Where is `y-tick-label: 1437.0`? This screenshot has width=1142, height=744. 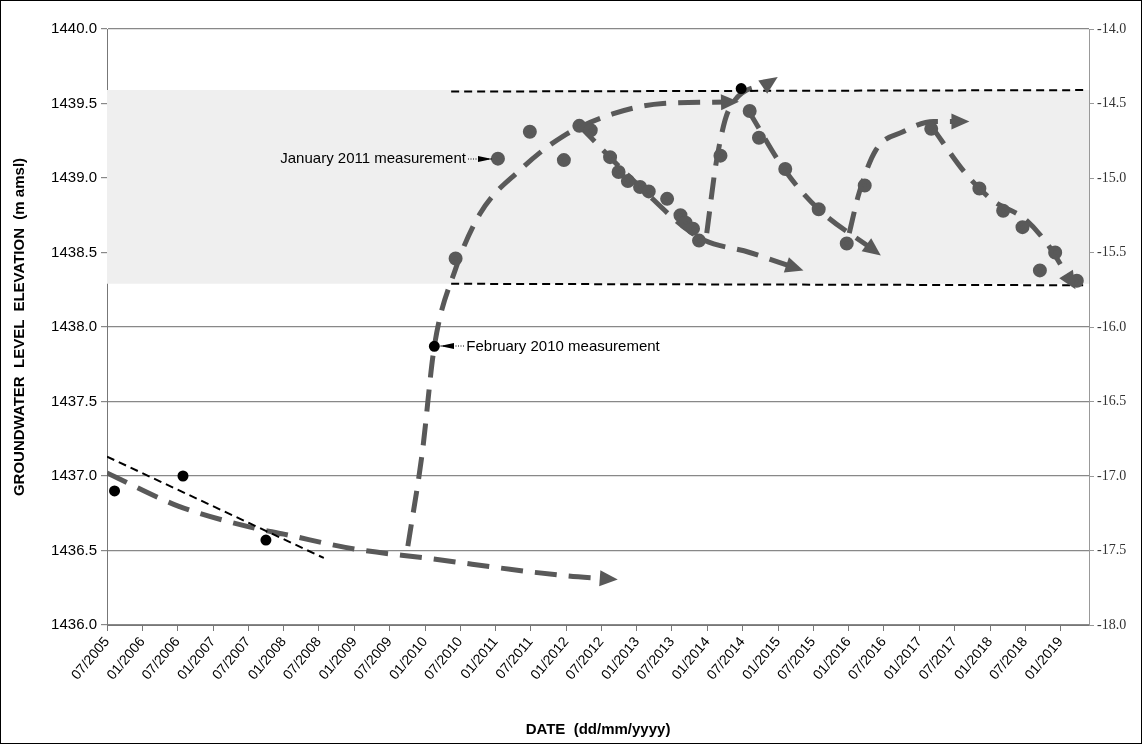
y-tick-label: 1437.0 is located at coordinates (74, 475).